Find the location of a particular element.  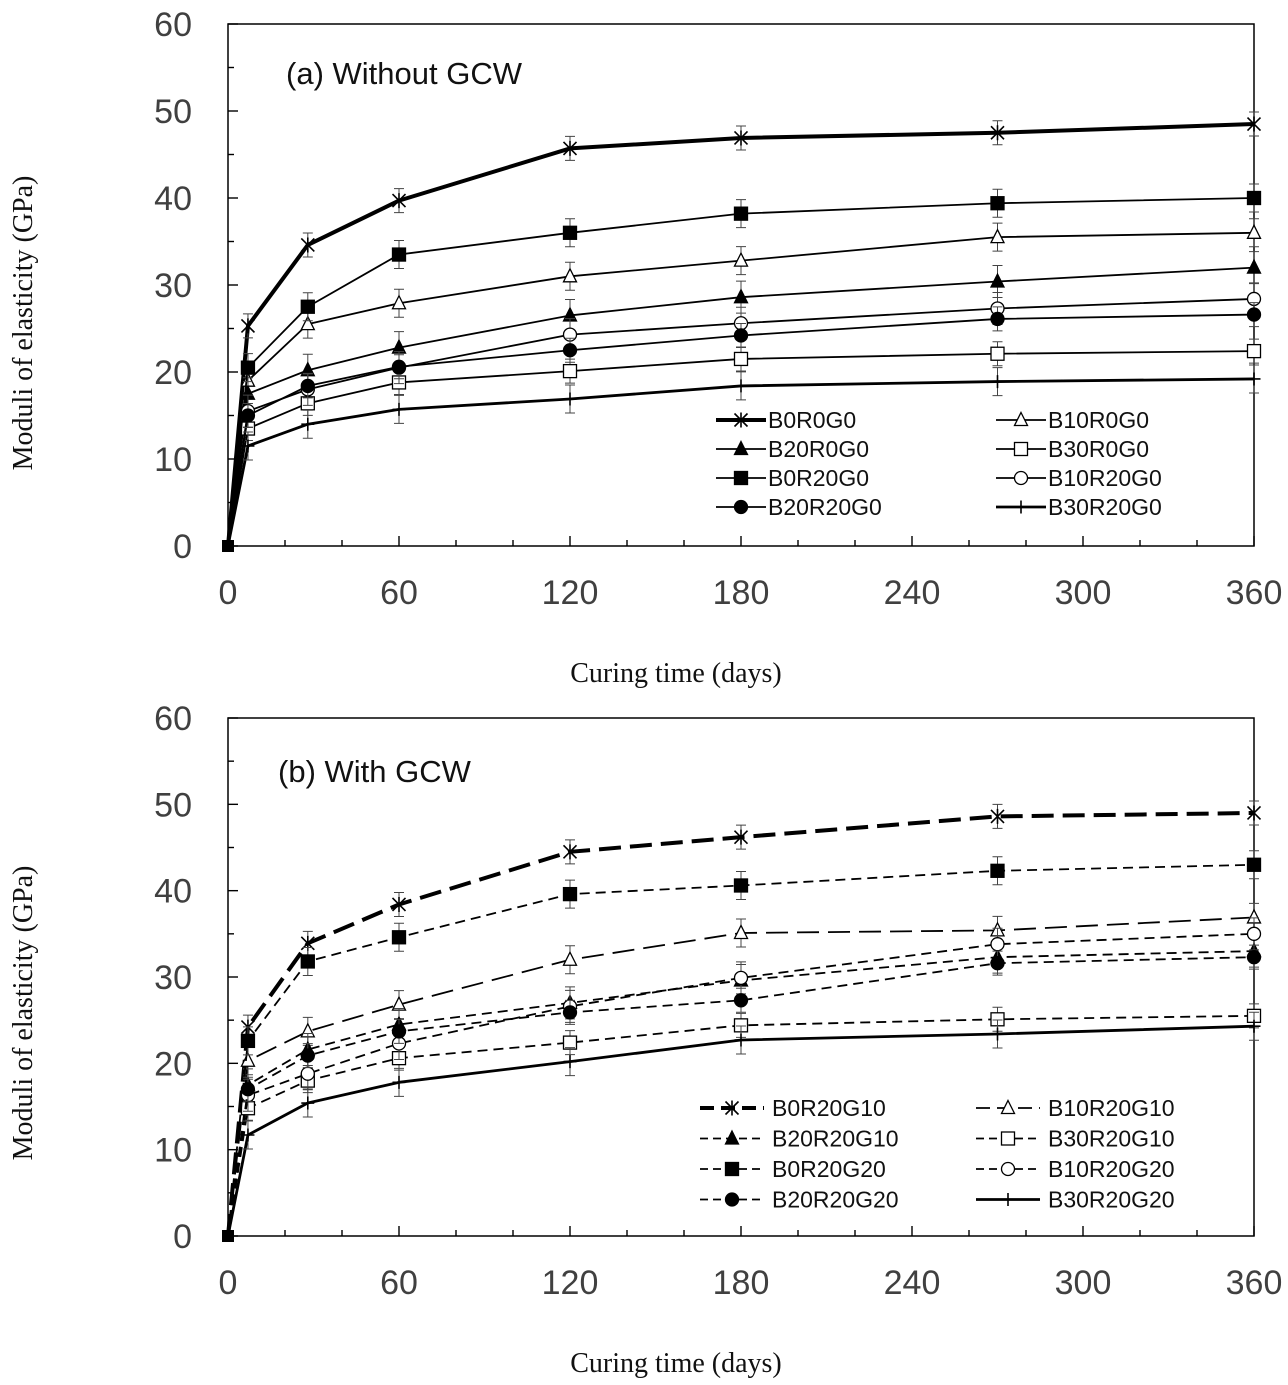

y-axis-title-b: Moduli of elasticity (GPa) is located at coordinates (23, 1013).